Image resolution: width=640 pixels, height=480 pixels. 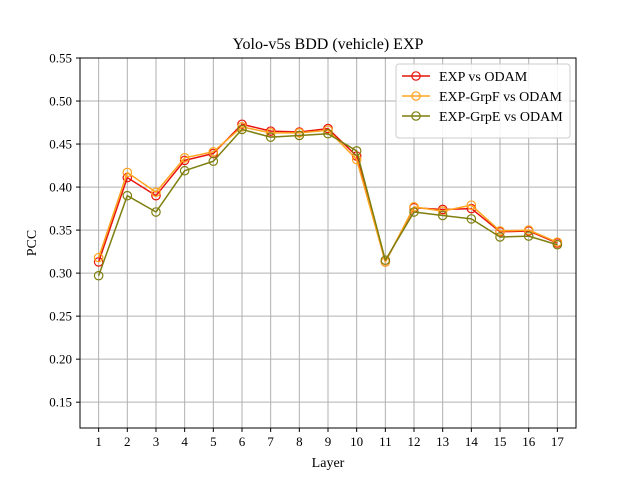 I want to click on y-tick-label: 0.35, so click(x=60, y=230).